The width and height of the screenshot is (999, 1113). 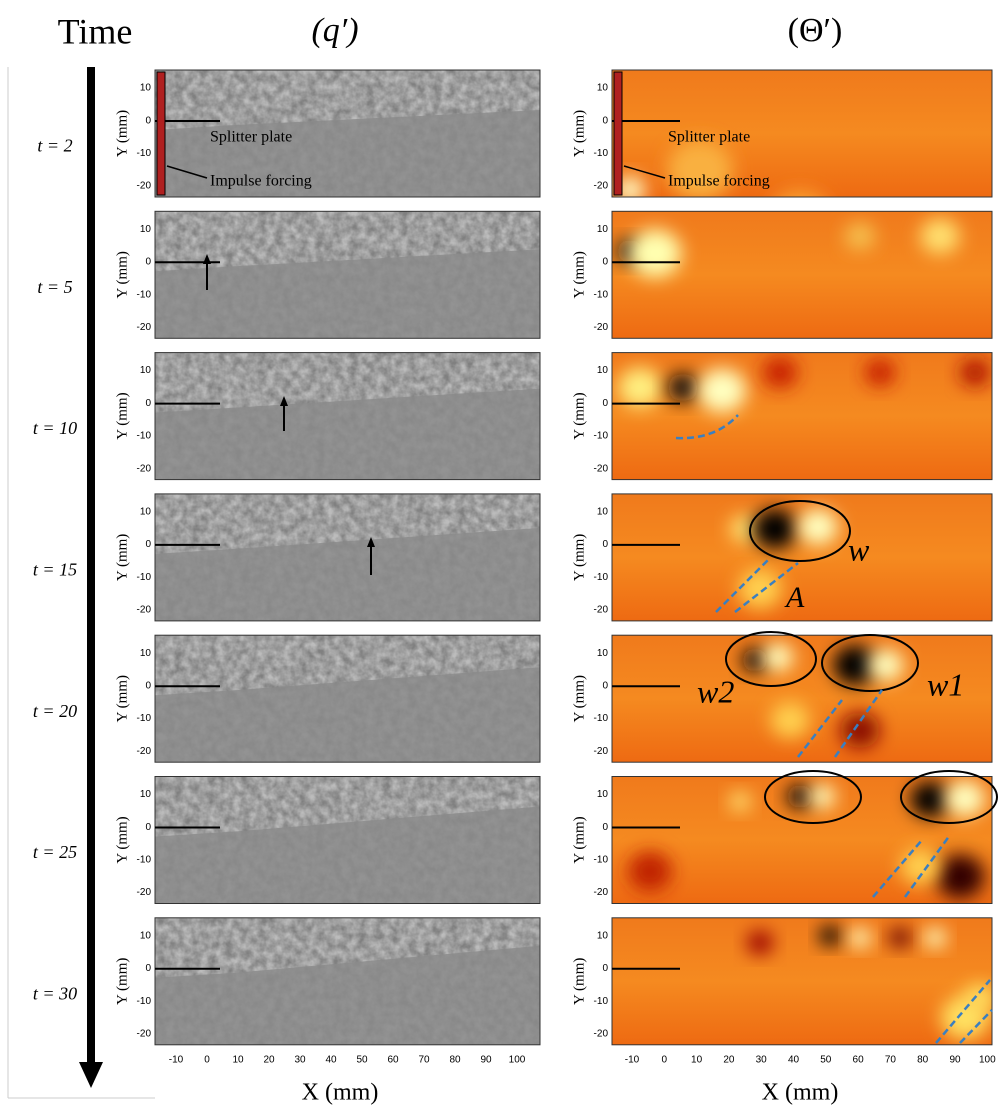 What do you see at coordinates (794, 597) in the screenshot?
I see `wave-label: A` at bounding box center [794, 597].